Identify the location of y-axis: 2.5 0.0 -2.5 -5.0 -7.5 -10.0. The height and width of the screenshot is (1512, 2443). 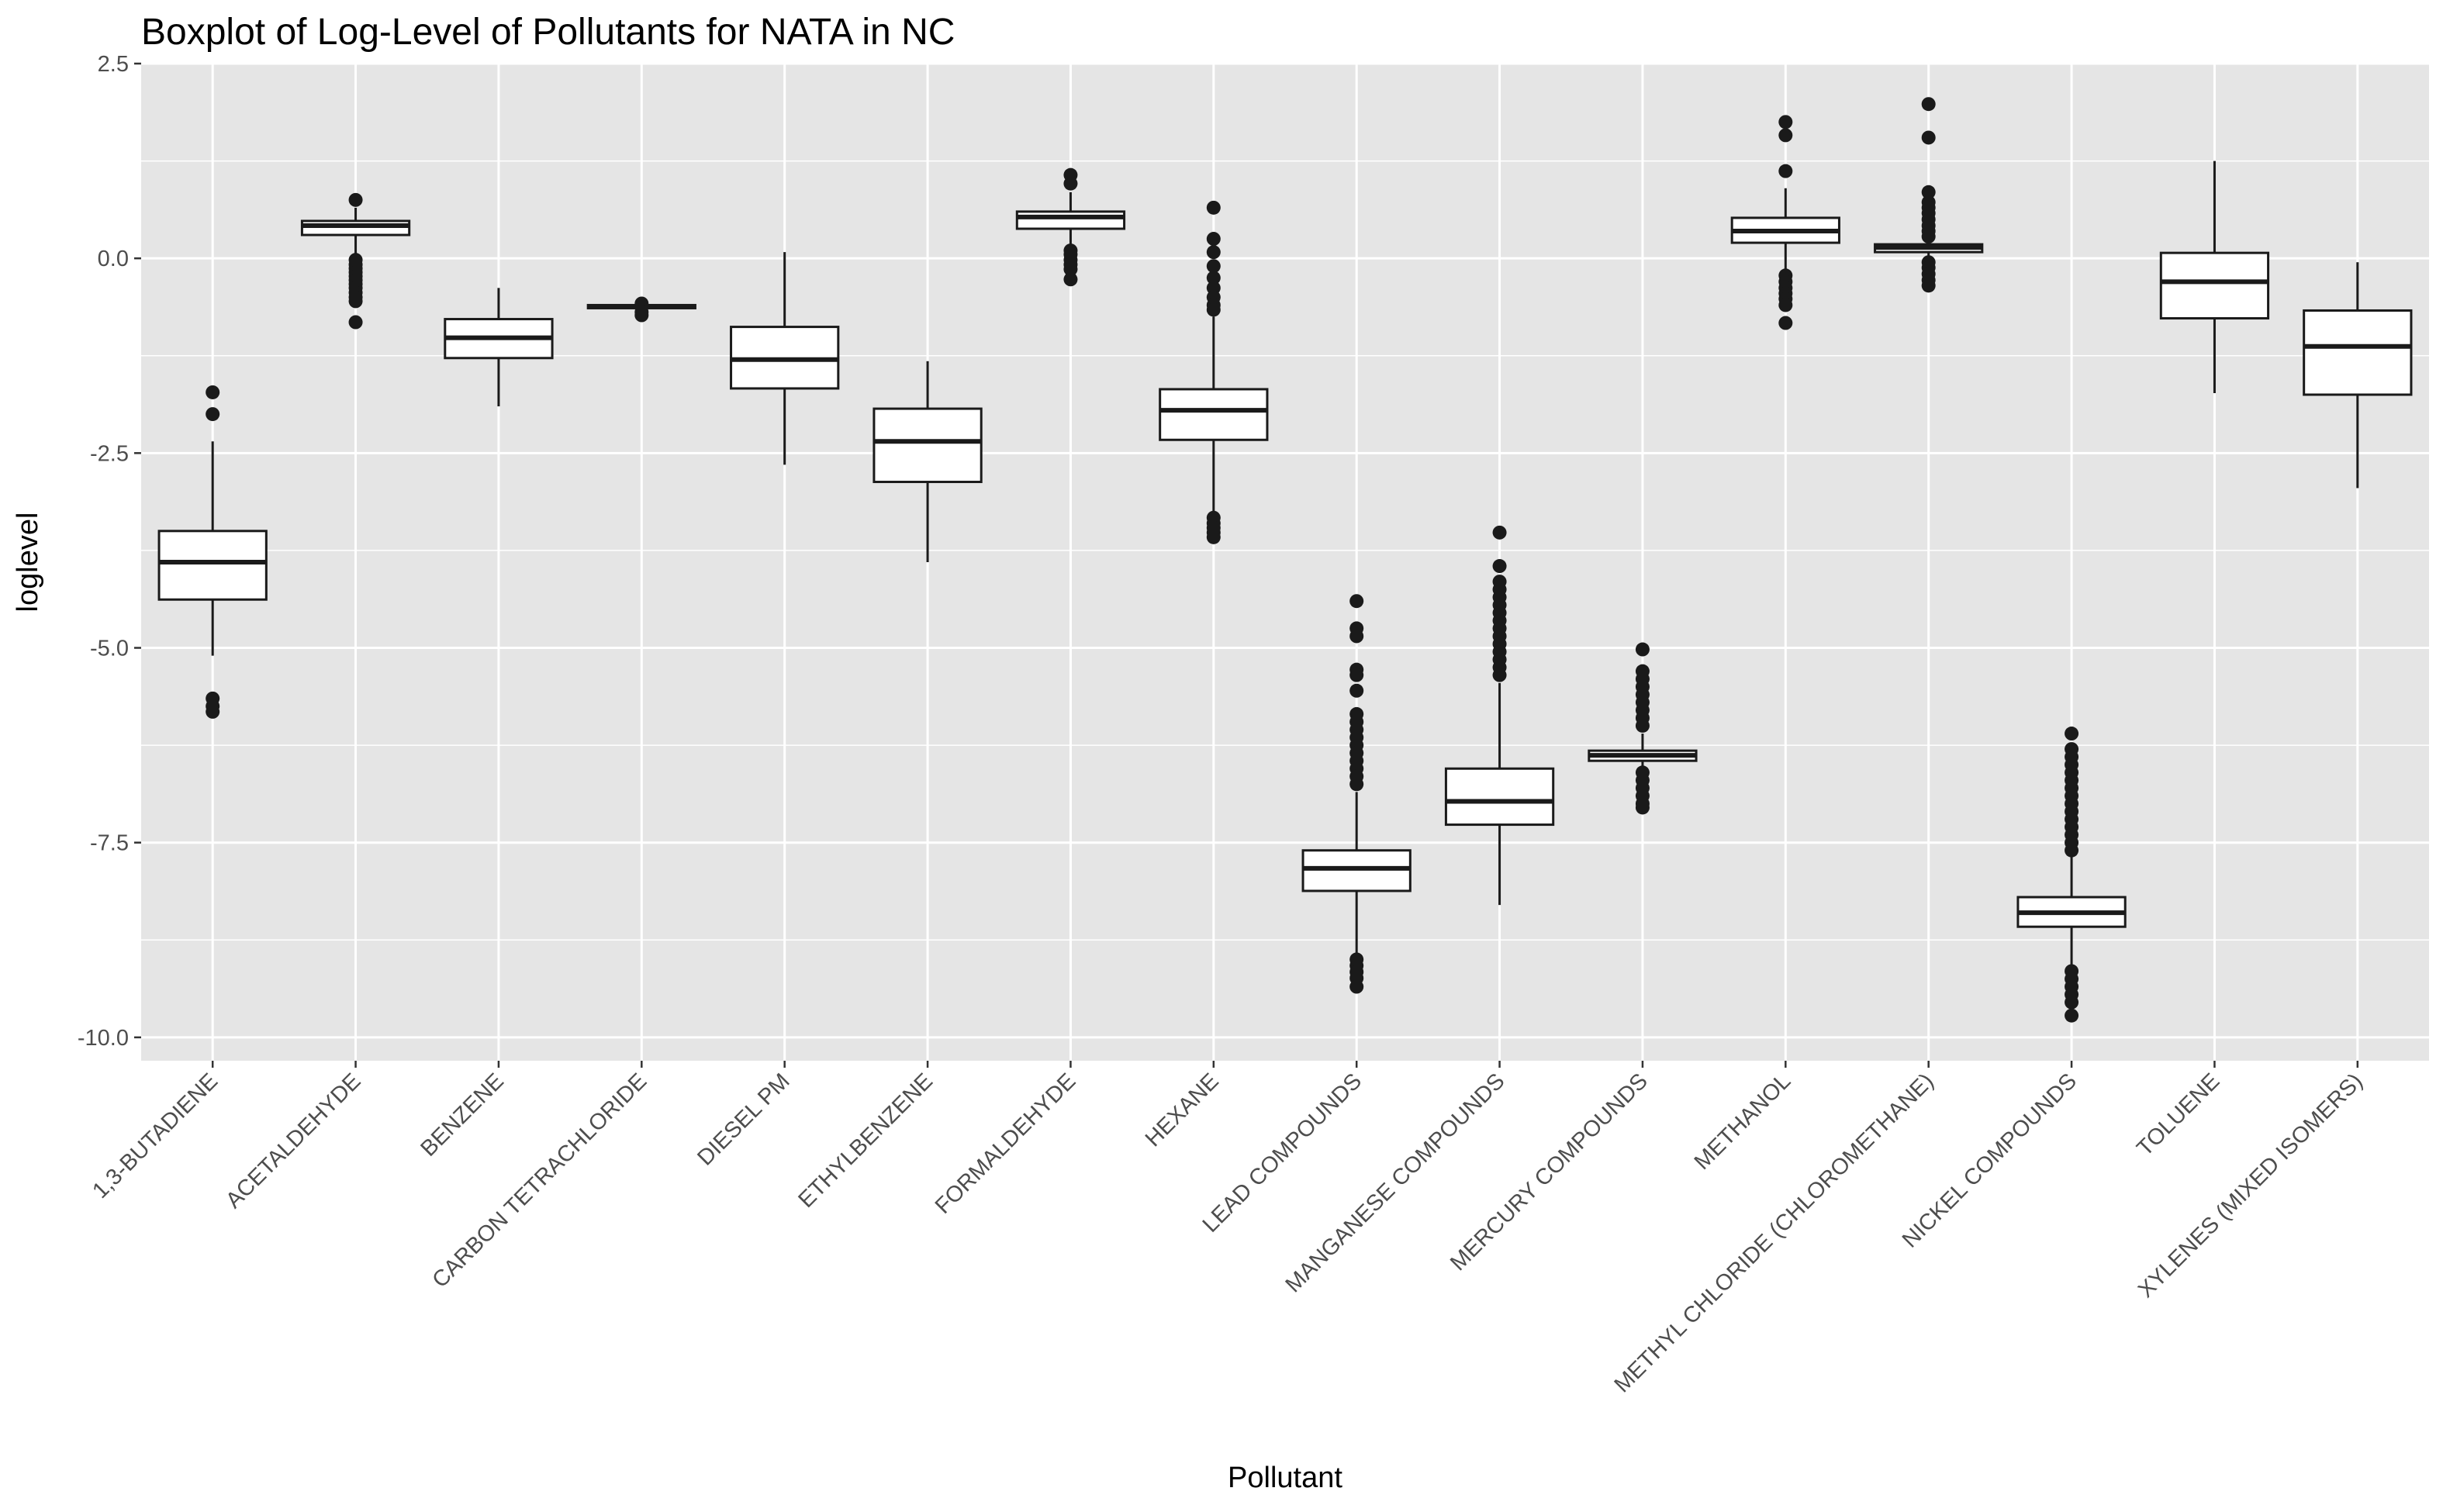
(109, 551).